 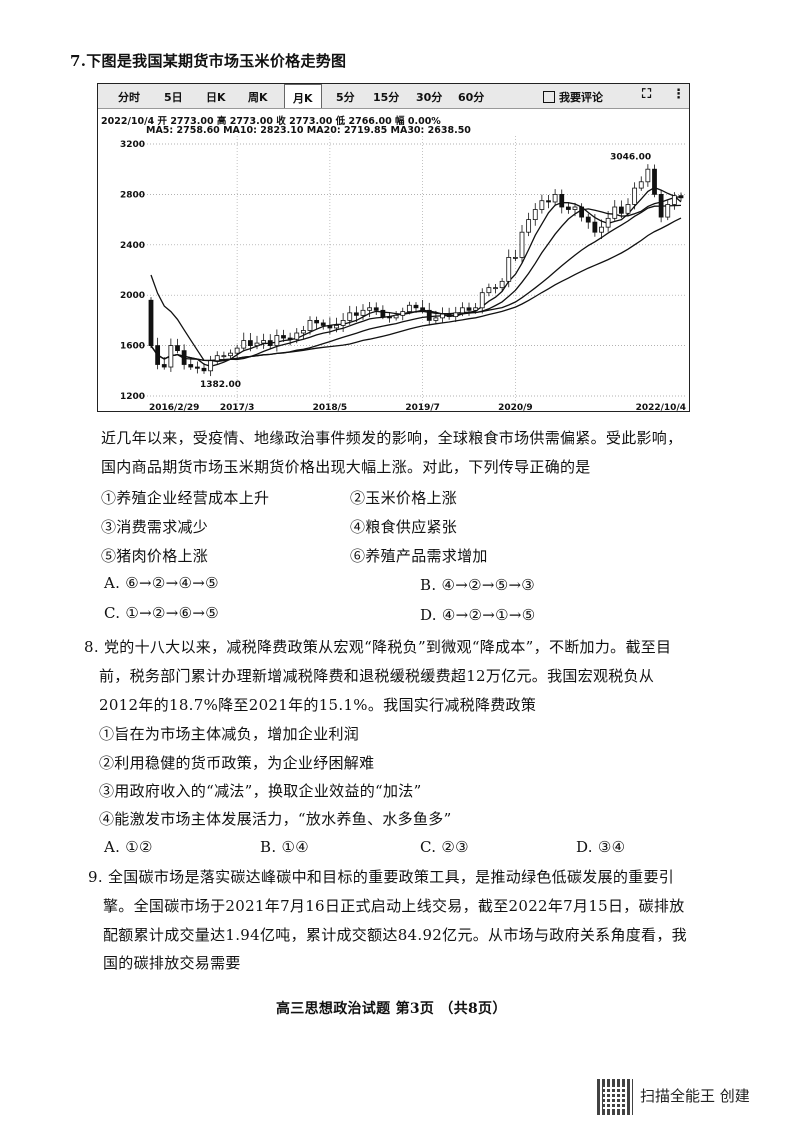 I want to click on y-tick-label: 3200, so click(x=132, y=145).